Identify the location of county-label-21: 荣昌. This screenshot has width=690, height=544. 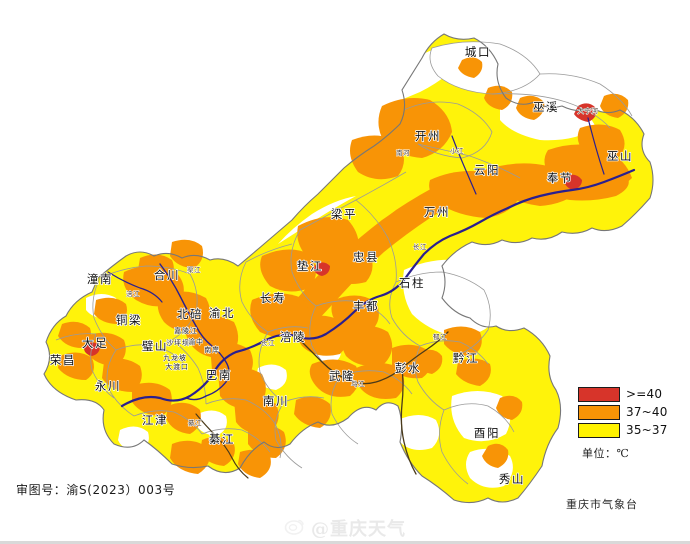
(63, 360).